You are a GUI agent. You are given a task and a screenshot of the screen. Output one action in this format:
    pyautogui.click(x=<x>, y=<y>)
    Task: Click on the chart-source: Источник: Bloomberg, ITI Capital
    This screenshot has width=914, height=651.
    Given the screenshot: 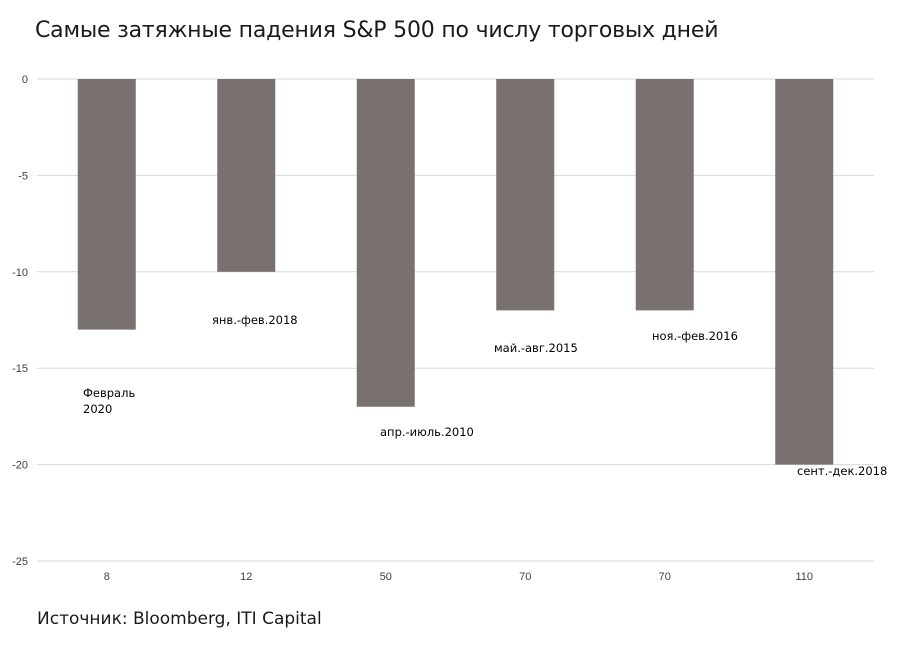 What is the action you would take?
    pyautogui.click(x=179, y=619)
    